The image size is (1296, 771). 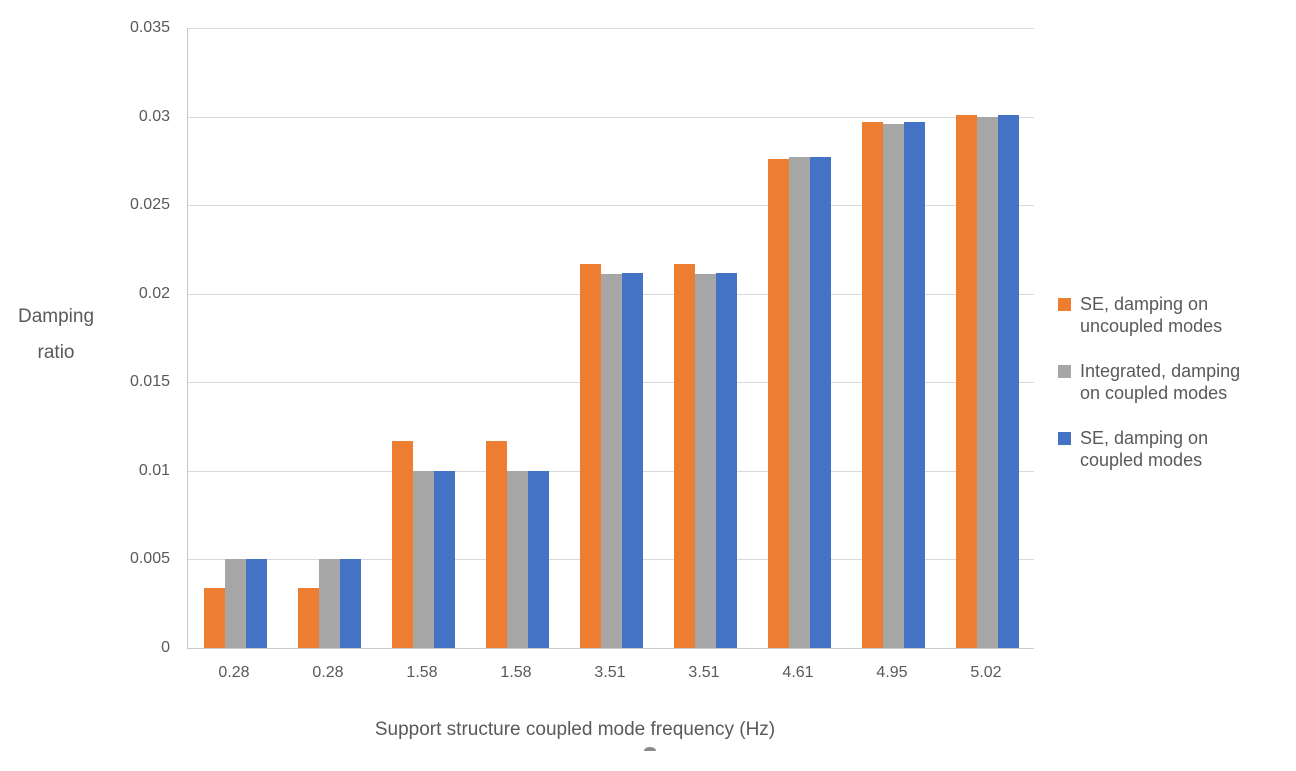 I want to click on y-tick-label: 0.005, so click(x=149, y=559).